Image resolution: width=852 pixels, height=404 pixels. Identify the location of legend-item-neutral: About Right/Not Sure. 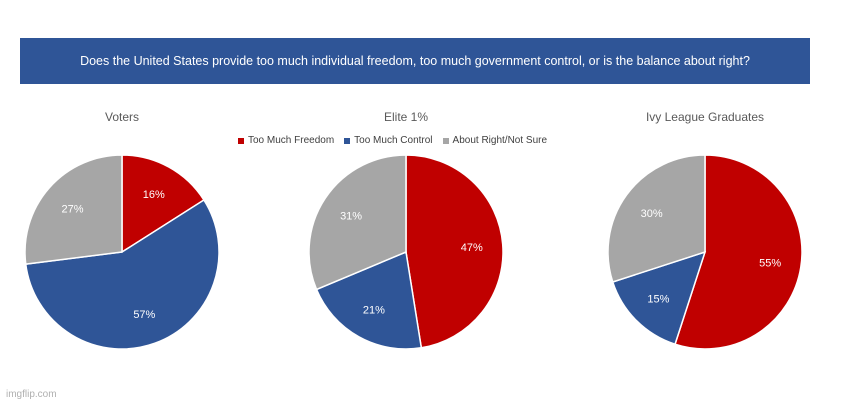
(495, 140).